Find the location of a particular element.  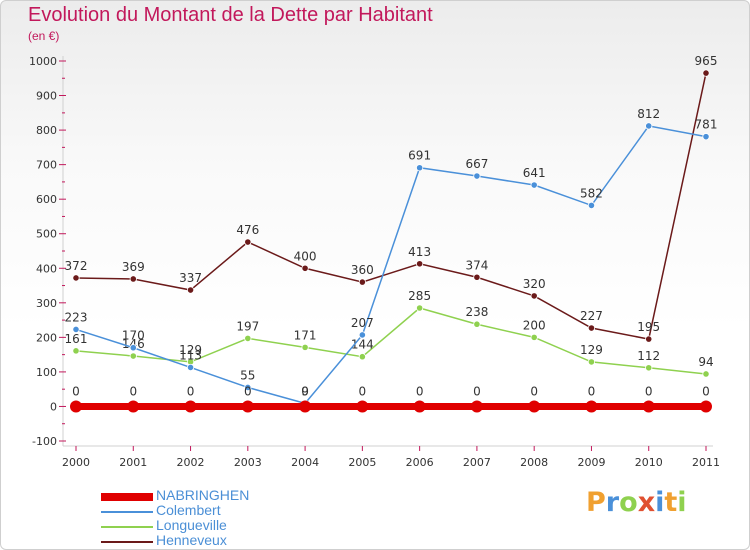

y-tick-label: 1000 is located at coordinates (43, 61).